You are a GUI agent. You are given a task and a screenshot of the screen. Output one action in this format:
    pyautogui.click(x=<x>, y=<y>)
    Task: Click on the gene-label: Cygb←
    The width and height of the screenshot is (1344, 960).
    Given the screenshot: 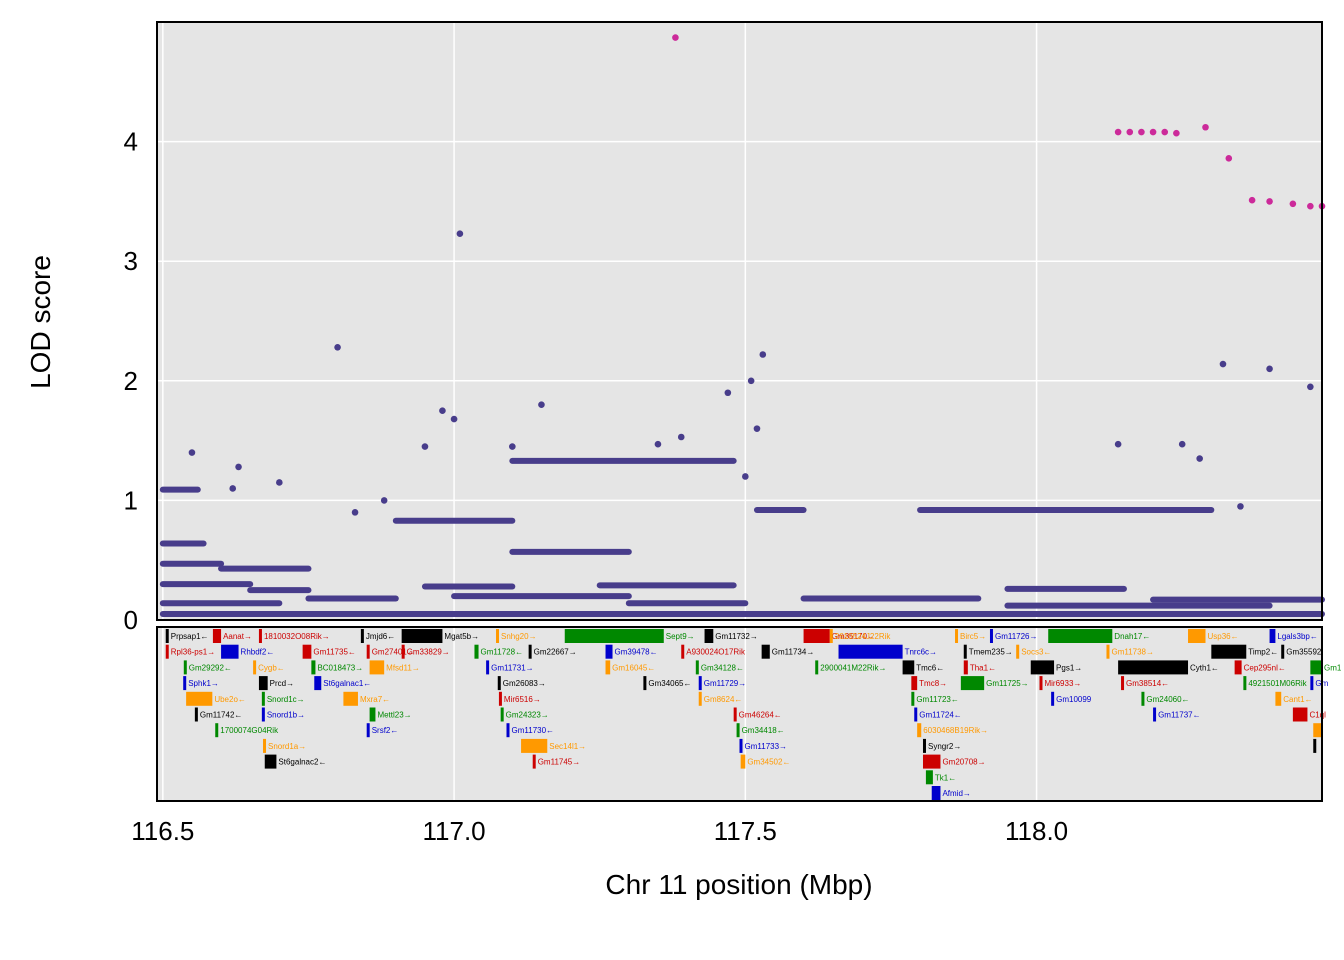 What is the action you would take?
    pyautogui.click(x=271, y=667)
    